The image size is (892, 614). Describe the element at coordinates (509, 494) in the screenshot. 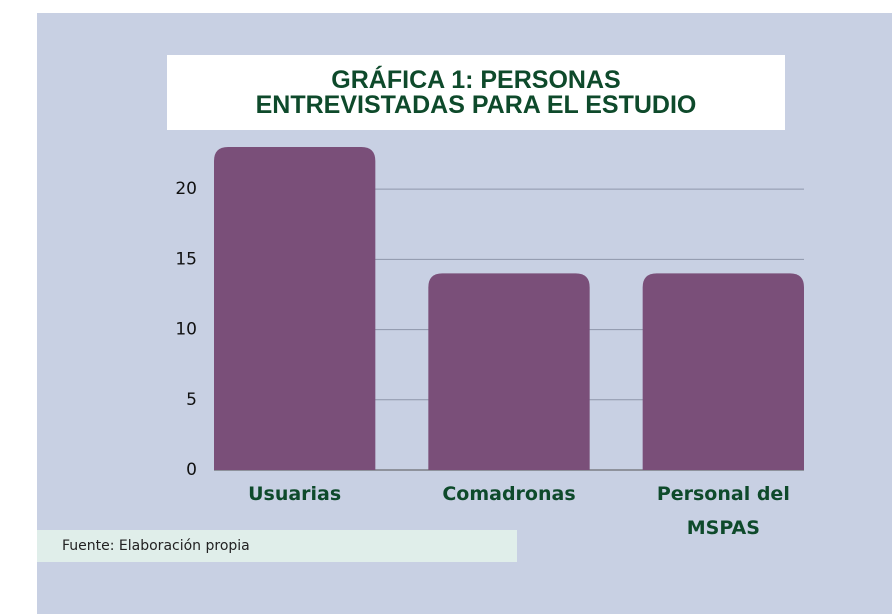

I see `x-tick-label: Comadronas` at that location.